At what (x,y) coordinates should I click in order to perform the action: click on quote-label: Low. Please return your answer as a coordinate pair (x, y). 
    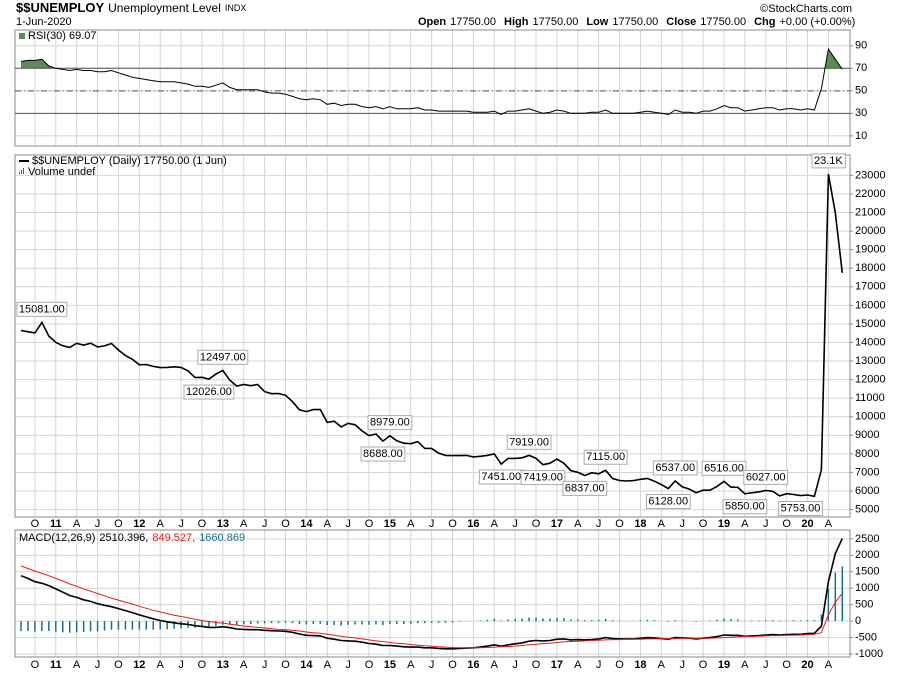
    Looking at the image, I should click on (597, 22).